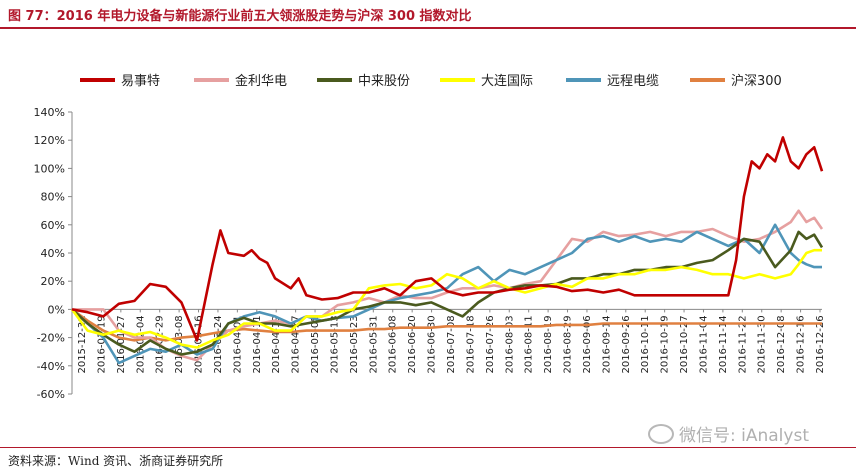  What do you see at coordinates (354, 344) in the screenshot?
I see `x-tick-label: 2016-05-23` at bounding box center [354, 344].